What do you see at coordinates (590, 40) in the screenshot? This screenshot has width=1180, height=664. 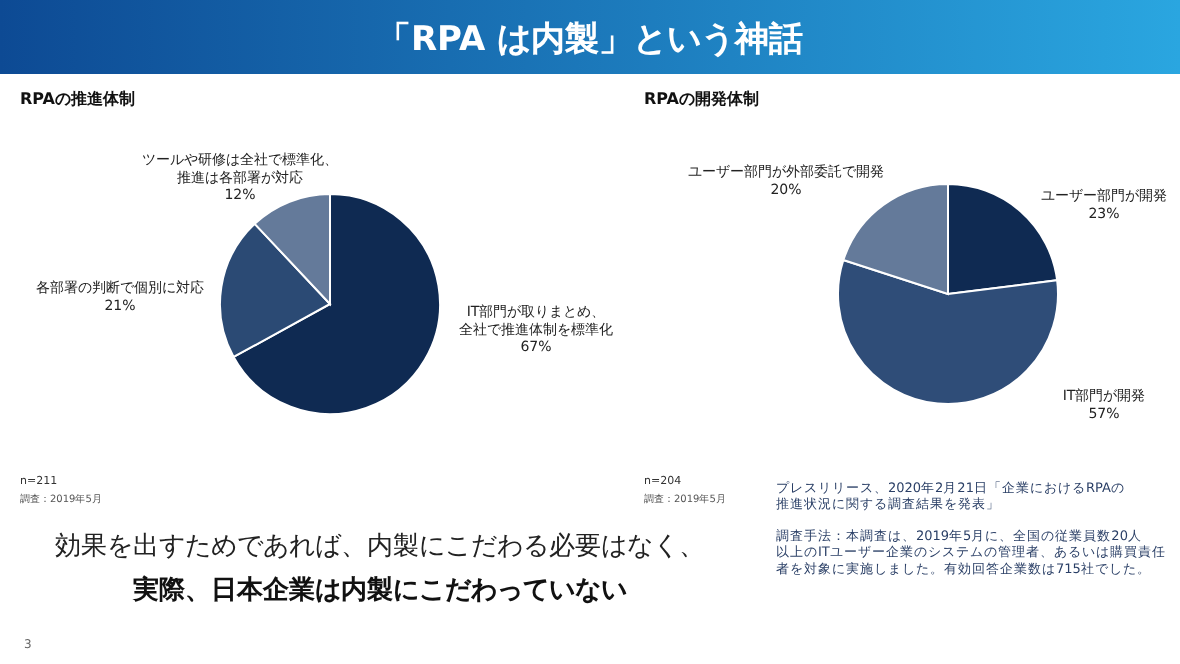 I see `text: 「RPA は内製」という神話` at bounding box center [590, 40].